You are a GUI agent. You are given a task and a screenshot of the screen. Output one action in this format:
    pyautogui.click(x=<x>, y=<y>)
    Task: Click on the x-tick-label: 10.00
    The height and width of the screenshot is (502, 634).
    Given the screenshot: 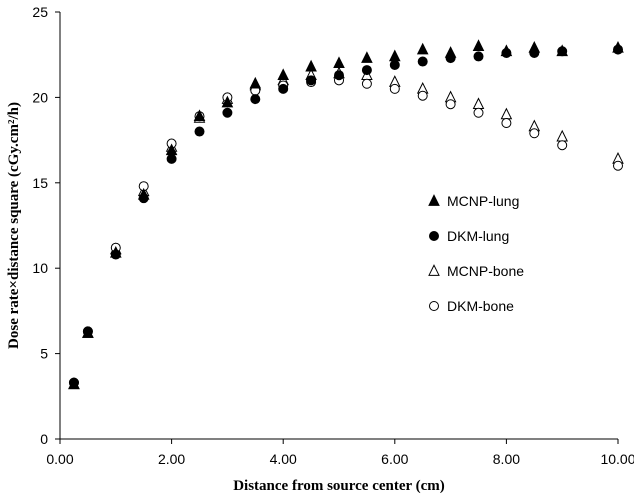 What is the action you would take?
    pyautogui.click(x=617, y=459)
    